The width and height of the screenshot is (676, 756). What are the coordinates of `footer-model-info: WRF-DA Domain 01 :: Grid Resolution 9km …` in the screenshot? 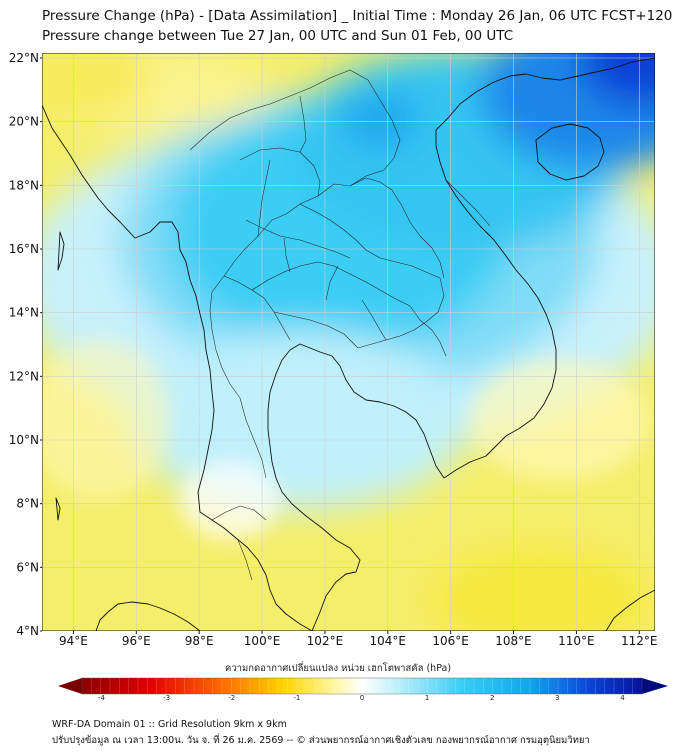 It's located at (169, 724).